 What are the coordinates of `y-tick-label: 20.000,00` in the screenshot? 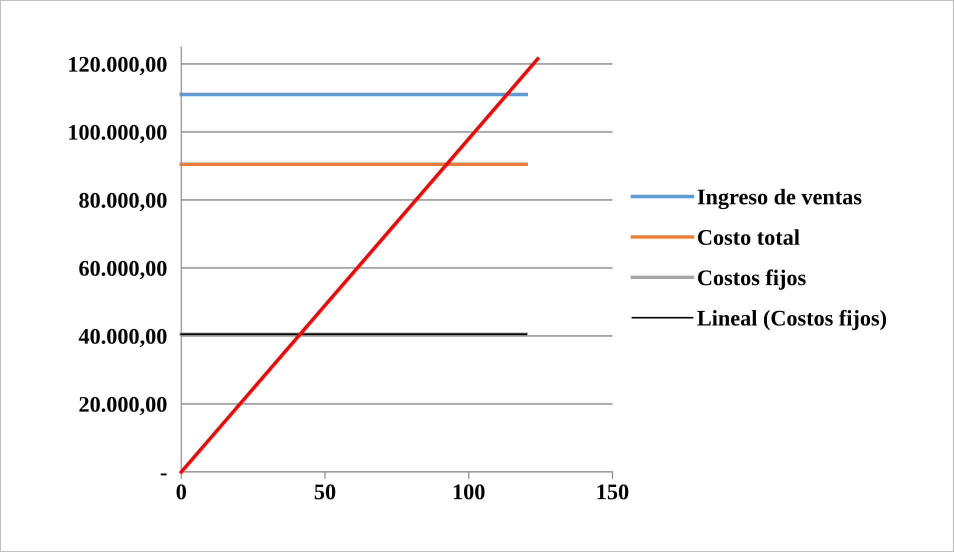 It's located at (123, 406).